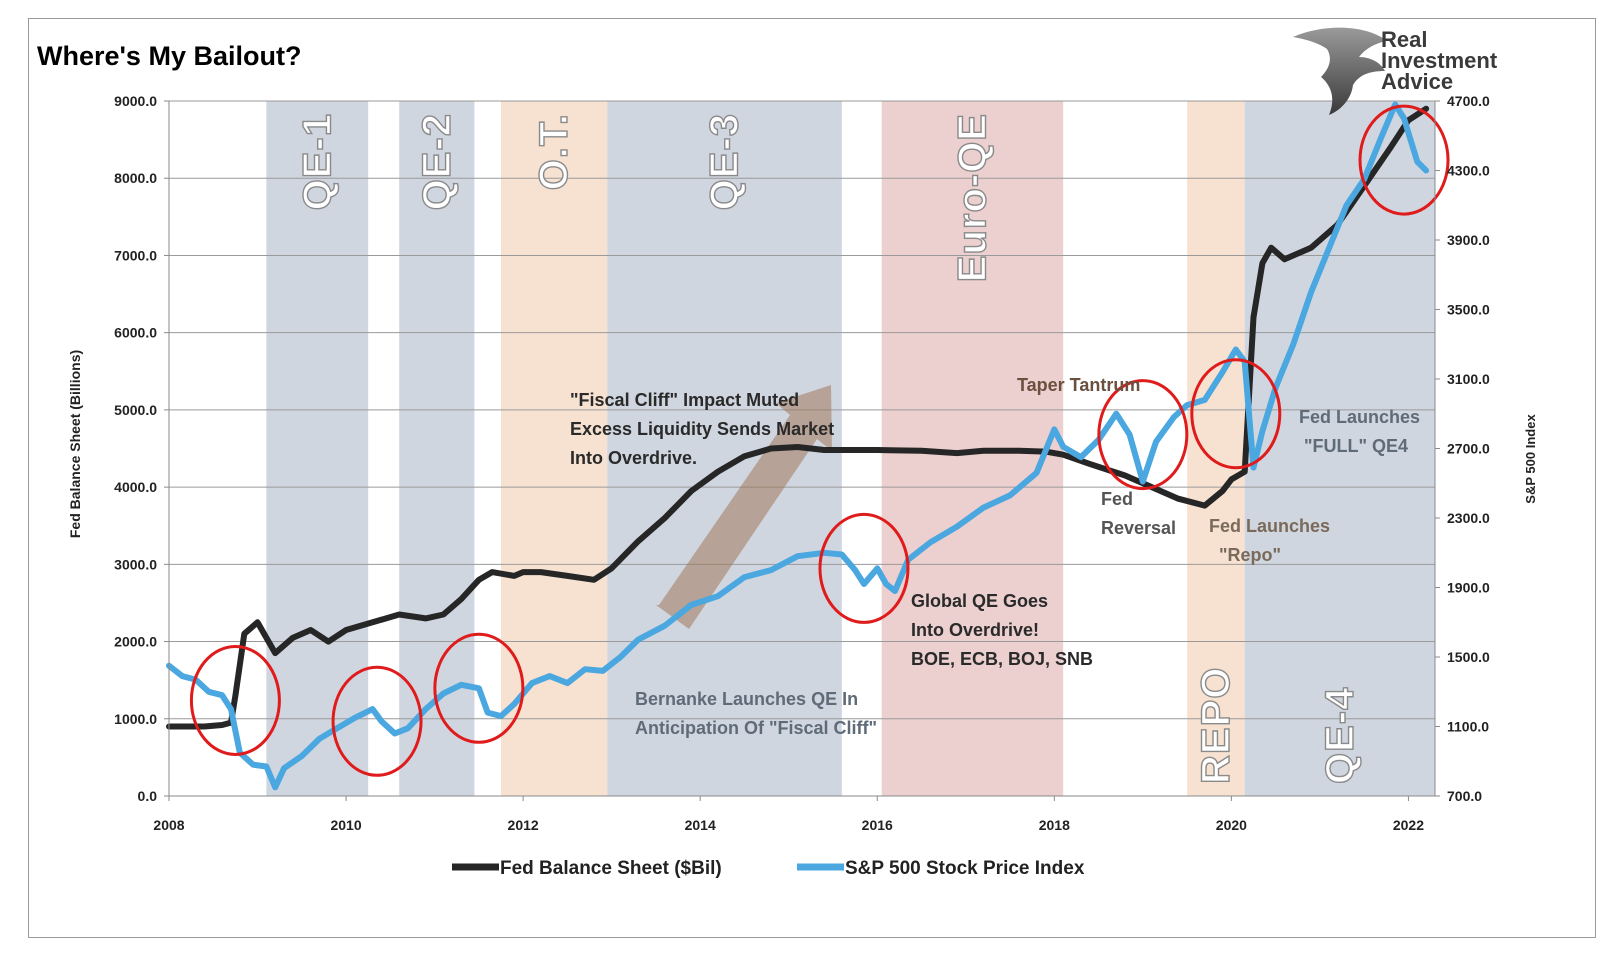 The height and width of the screenshot is (960, 1622). What do you see at coordinates (702, 429) in the screenshot?
I see `annotation-fiscal-cliff-2: Excess Liquidity Sends Market` at bounding box center [702, 429].